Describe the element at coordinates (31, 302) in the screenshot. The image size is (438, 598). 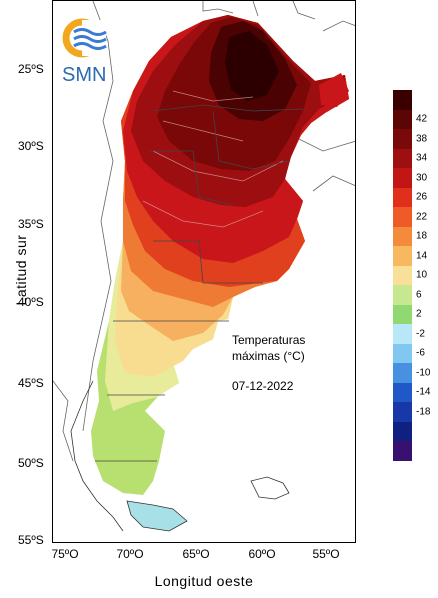
I see `y-tick-label: 40ºS` at that location.